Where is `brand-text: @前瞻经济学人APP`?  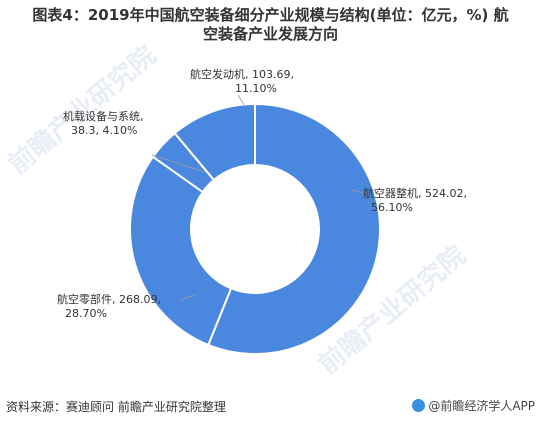
brand-text: @前瞻经济学人APP is located at coordinates (481, 406).